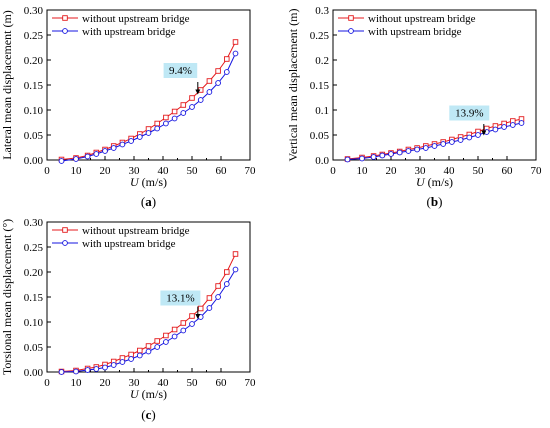 The width and height of the screenshot is (550, 428). What do you see at coordinates (322, 161) in the screenshot?
I see `y-tick-label: 0.0` at bounding box center [322, 161].